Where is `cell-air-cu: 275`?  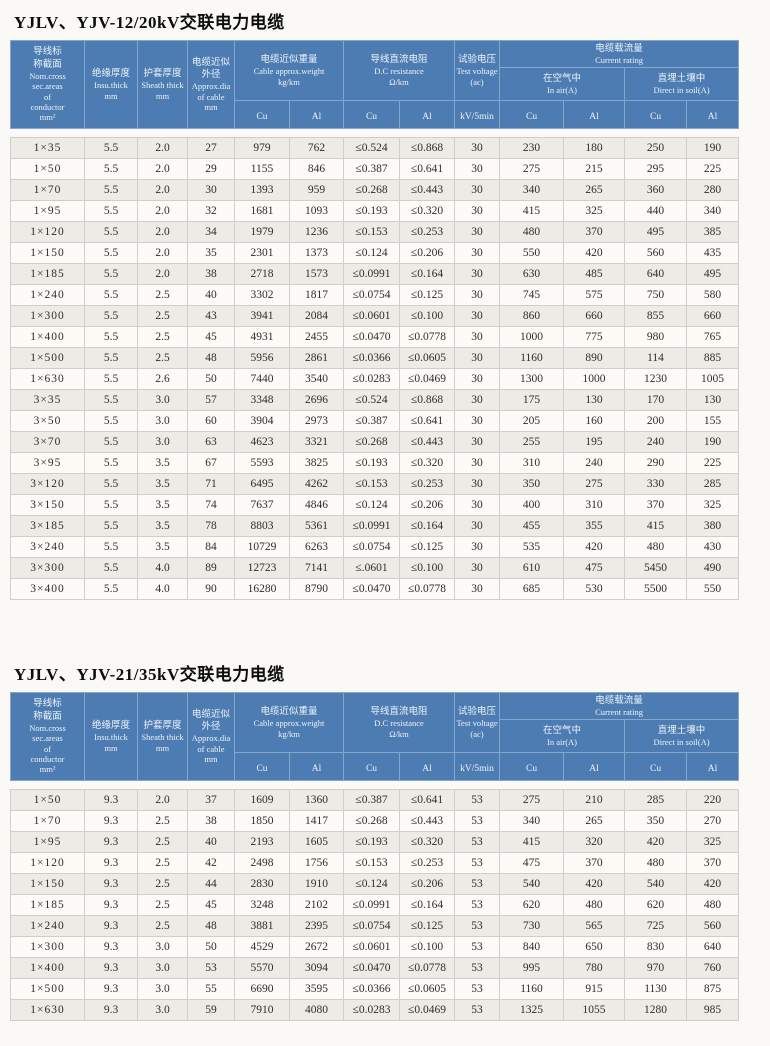 cell-air-cu: 275 is located at coordinates (531, 800).